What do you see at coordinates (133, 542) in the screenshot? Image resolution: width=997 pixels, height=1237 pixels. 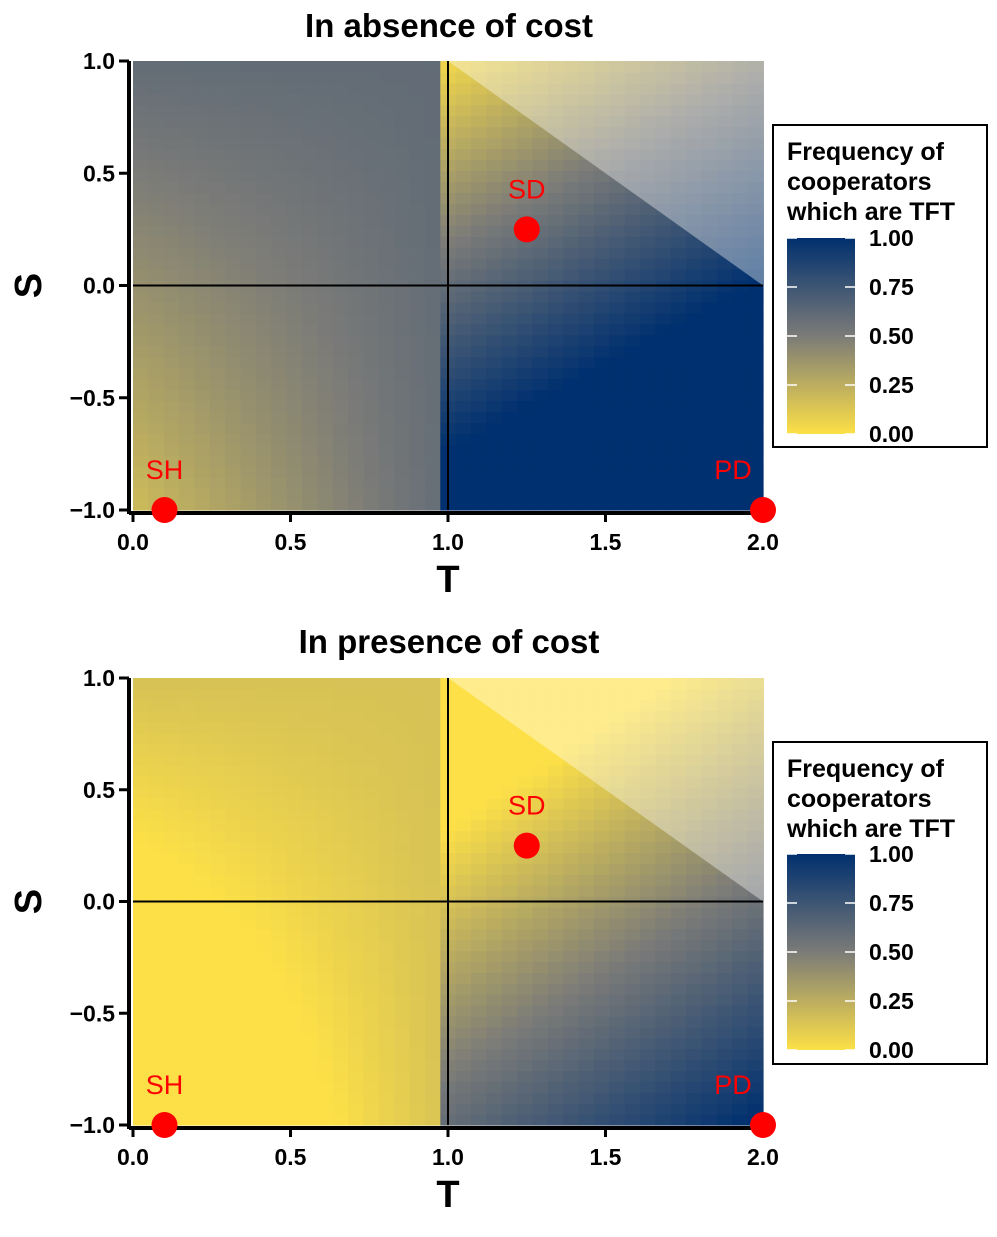 I see `x-tick-label: 0.0` at bounding box center [133, 542].